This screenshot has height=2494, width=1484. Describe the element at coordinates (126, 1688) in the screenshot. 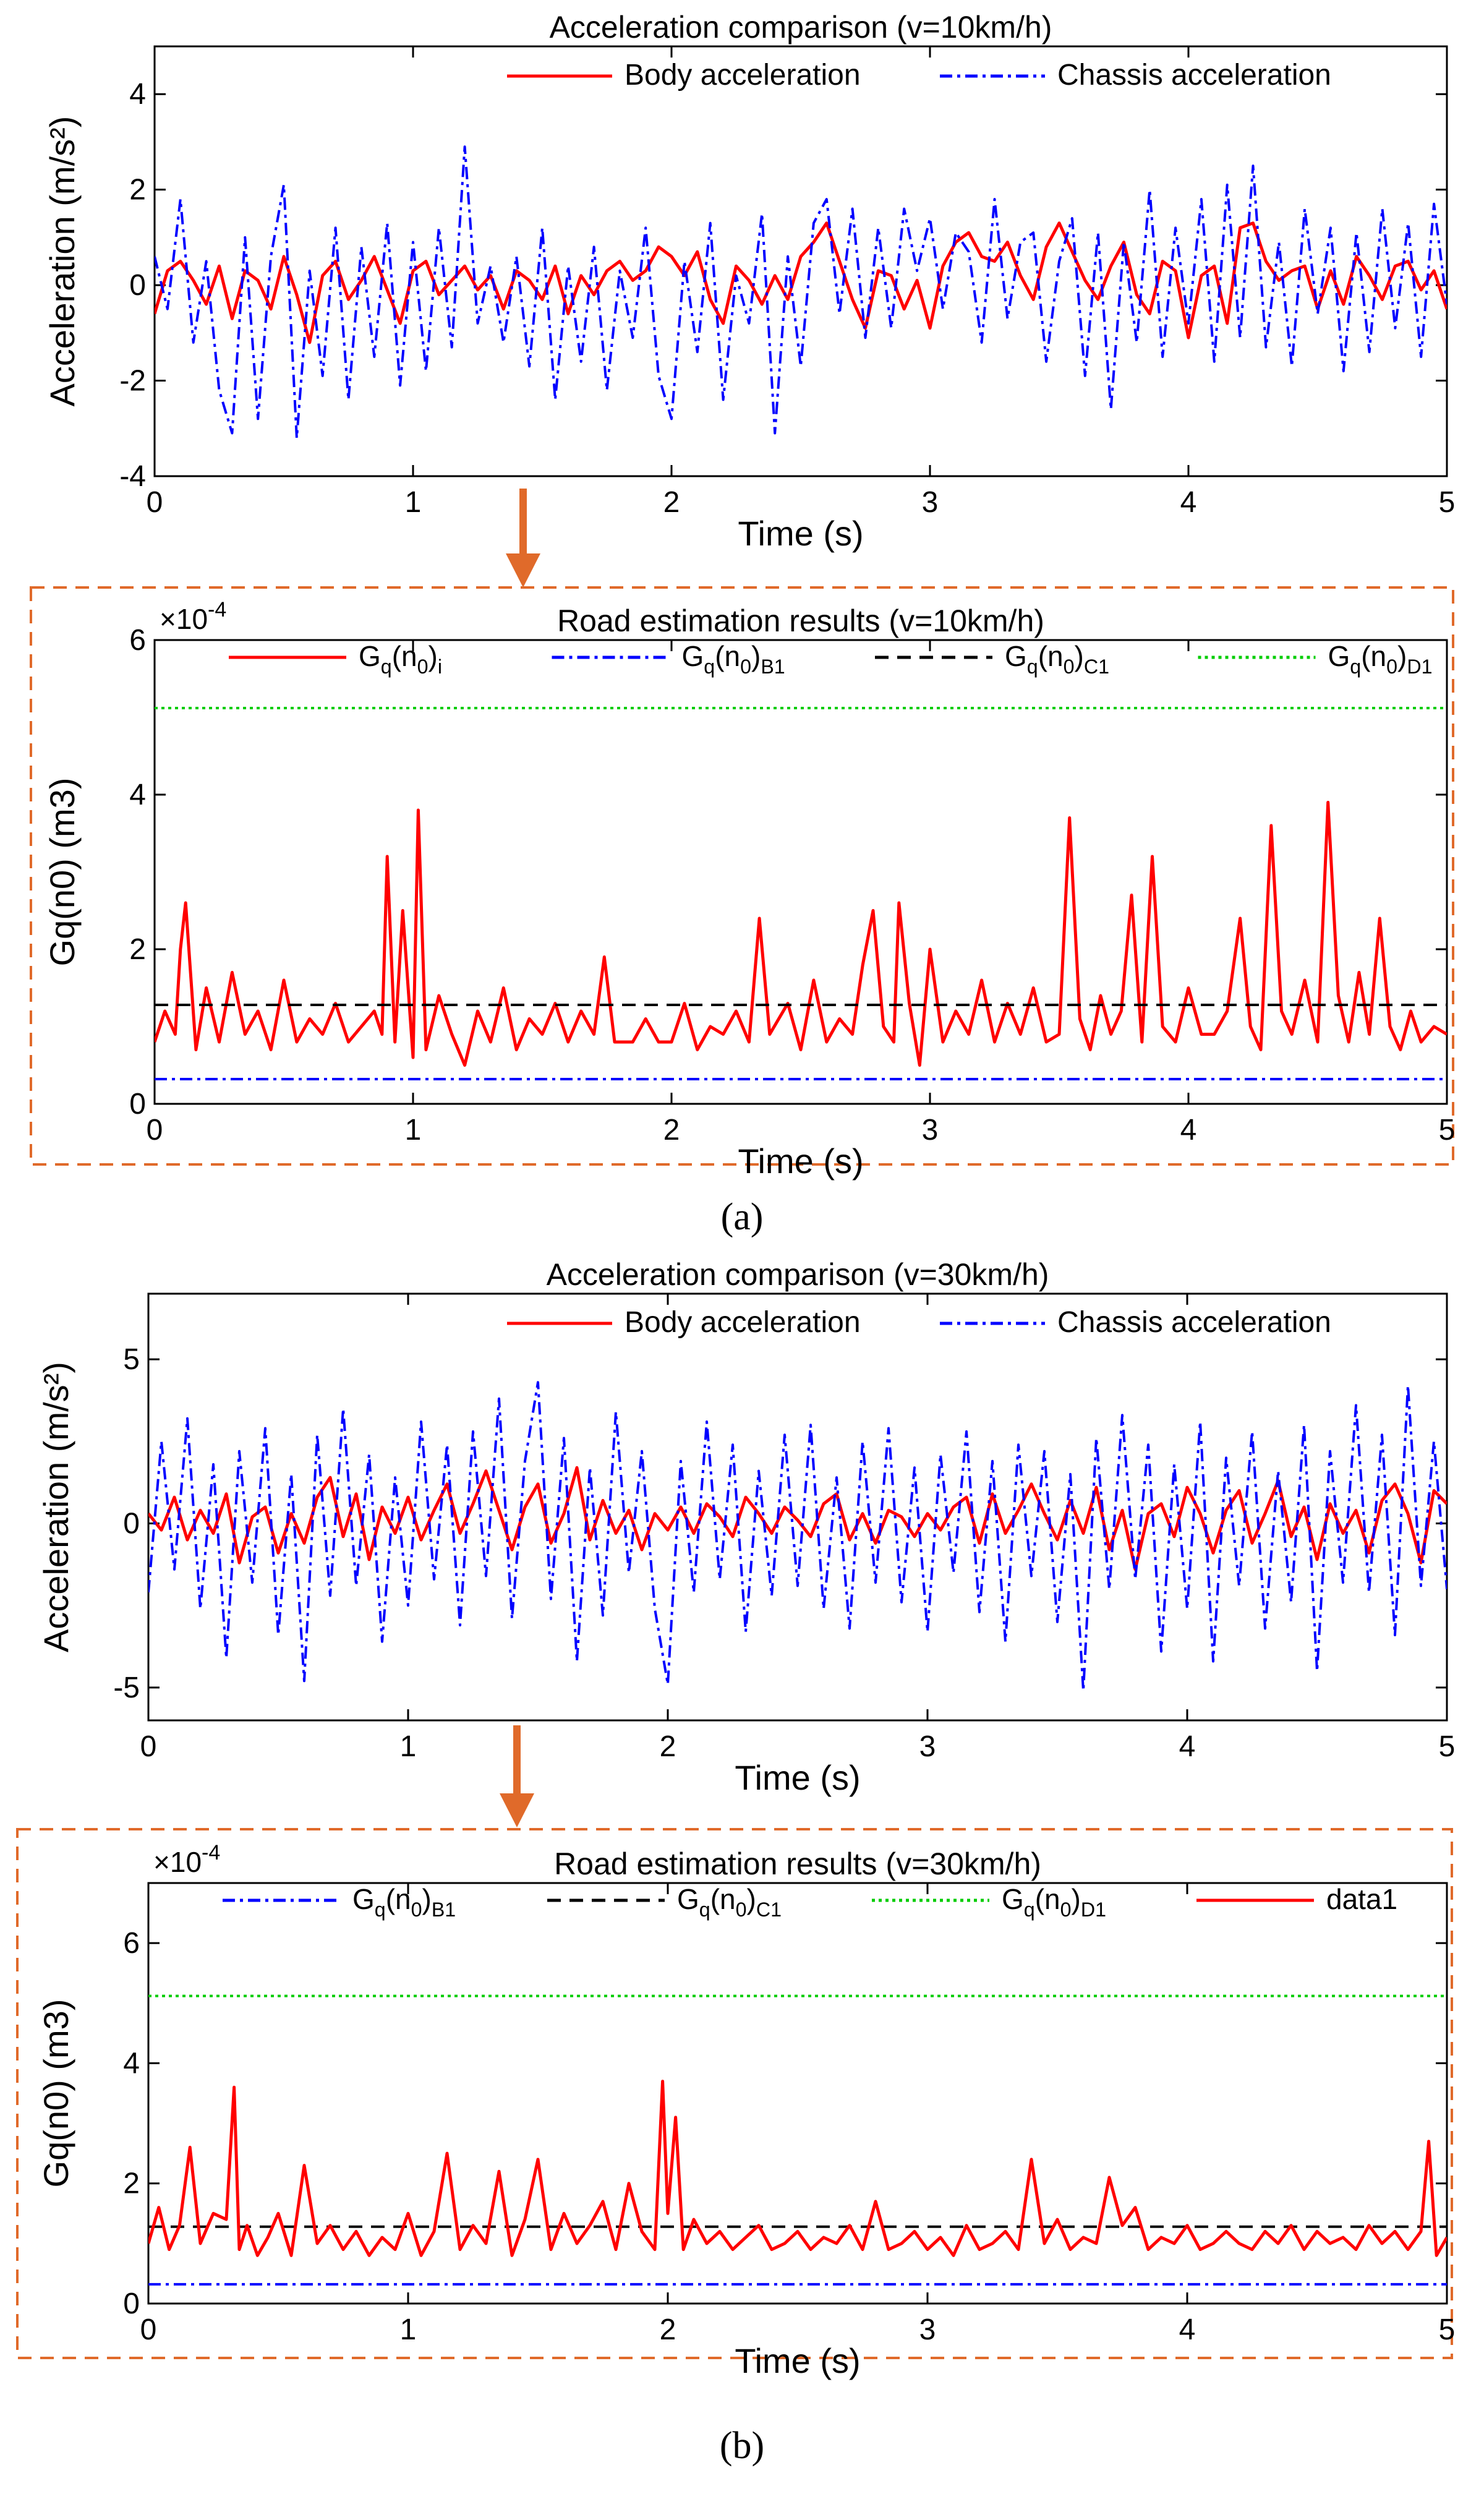

I see `y-tick-label: -5` at that location.